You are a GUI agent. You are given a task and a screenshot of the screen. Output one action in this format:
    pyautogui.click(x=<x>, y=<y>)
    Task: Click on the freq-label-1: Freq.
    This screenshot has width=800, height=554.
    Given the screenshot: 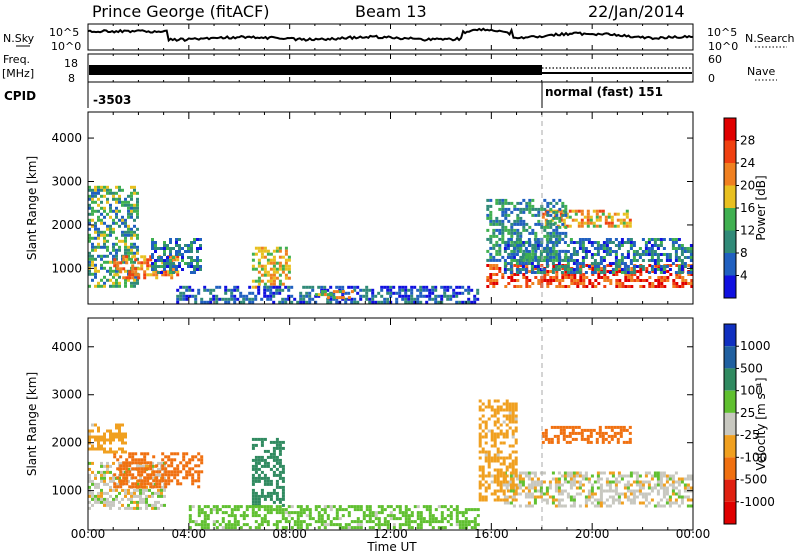 What is the action you would take?
    pyautogui.click(x=16, y=59)
    